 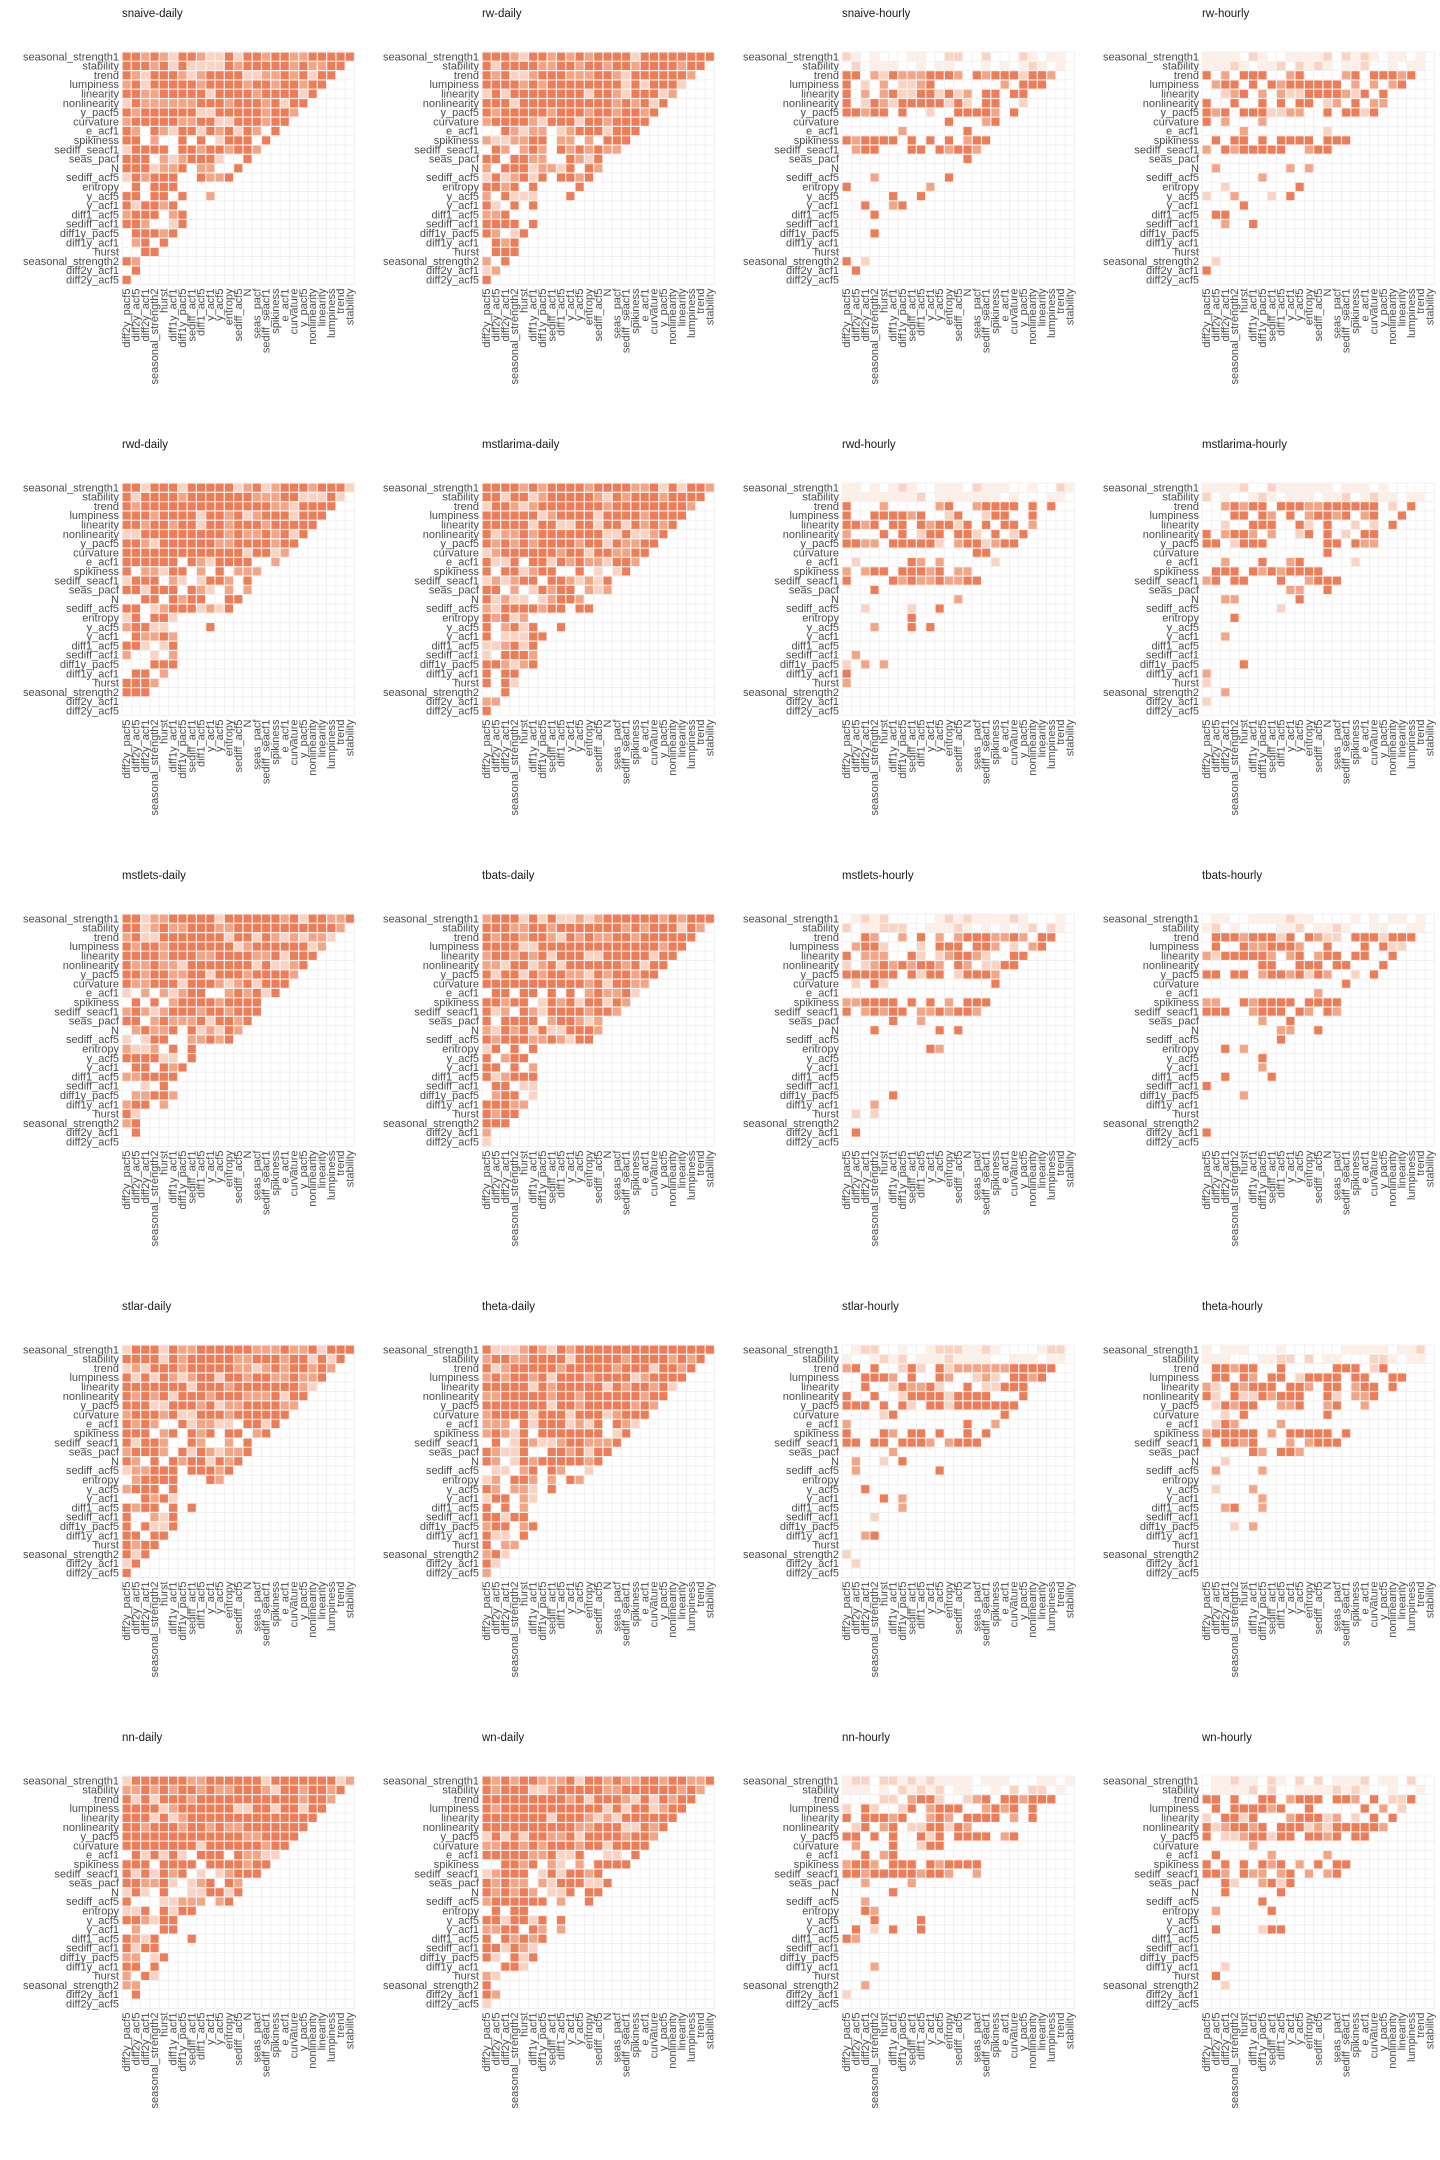 What do you see at coordinates (1061, 732) in the screenshot?
I see `x-tick-label: trend` at bounding box center [1061, 732].